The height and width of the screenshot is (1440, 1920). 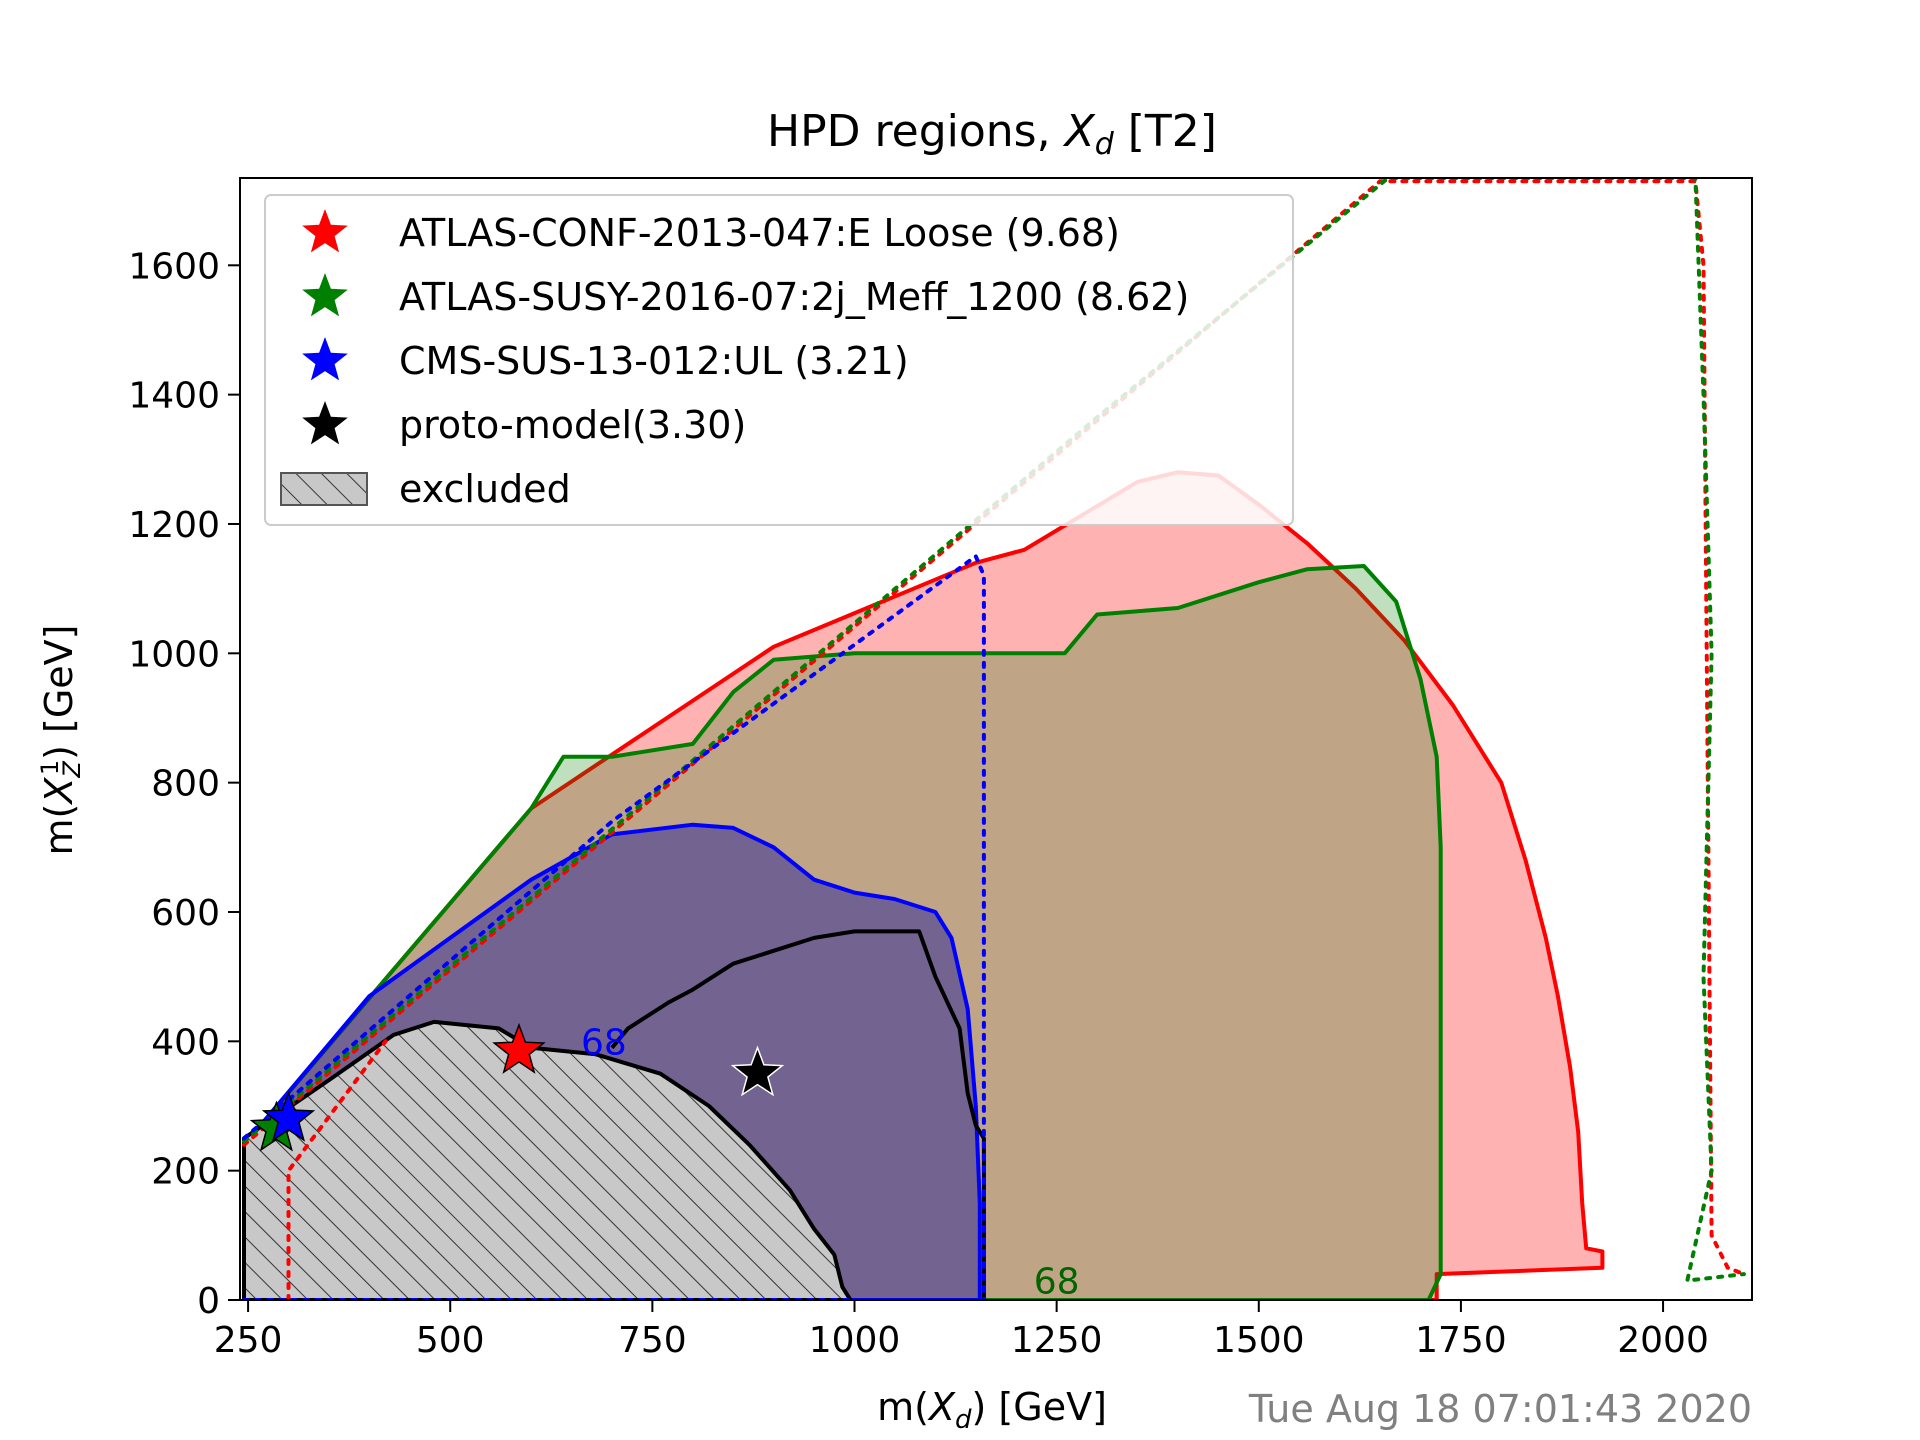 I want to click on legend-label: ATLAS-CONF-2013-047:E Loose (9.68), so click(x=759, y=233).